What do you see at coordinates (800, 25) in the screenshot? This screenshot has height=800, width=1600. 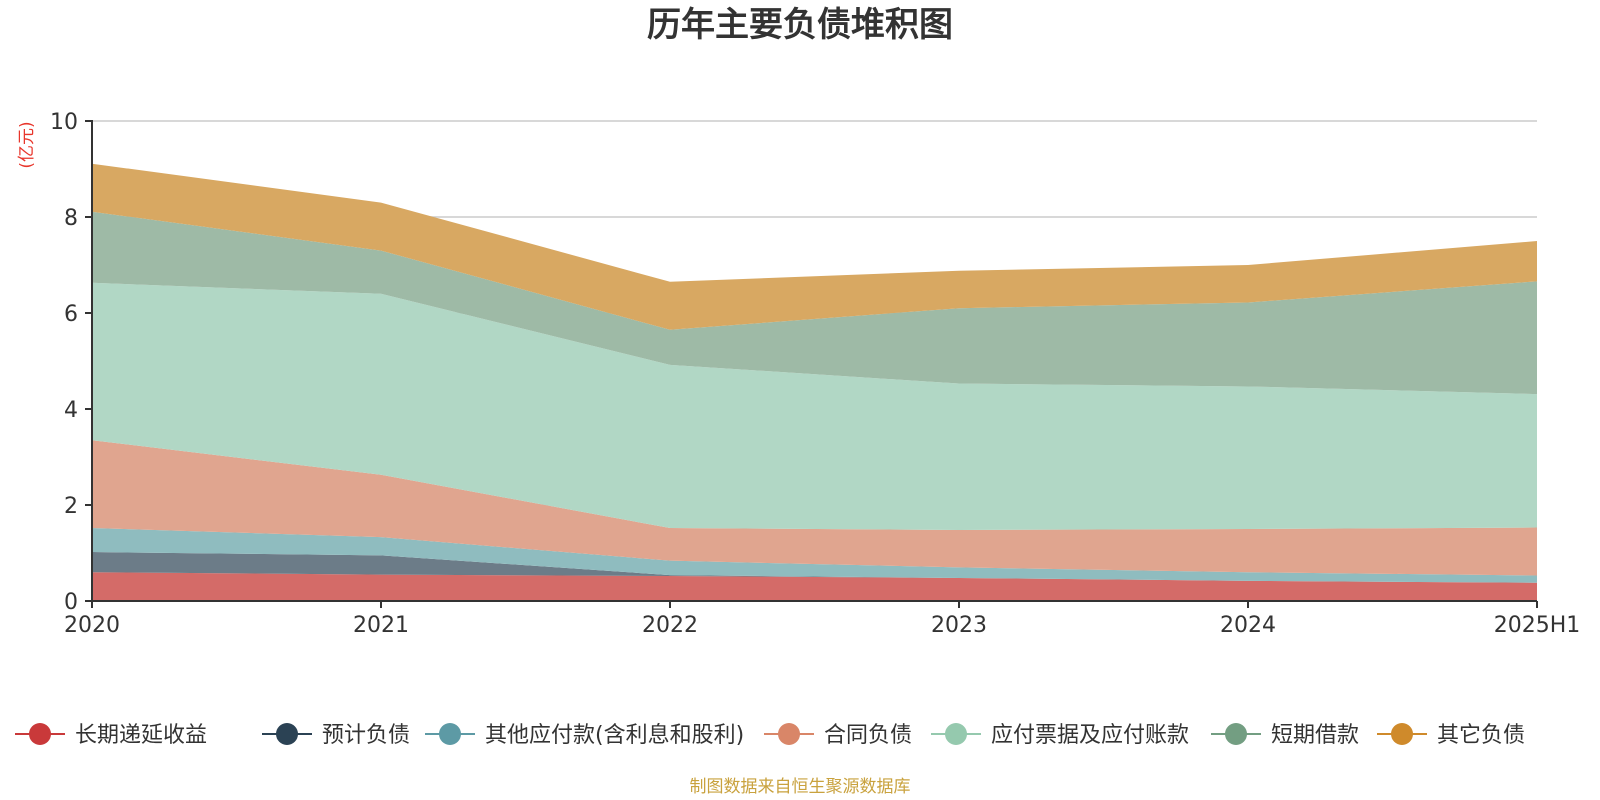 I see `chart-title: 历年主要负债堆积图` at bounding box center [800, 25].